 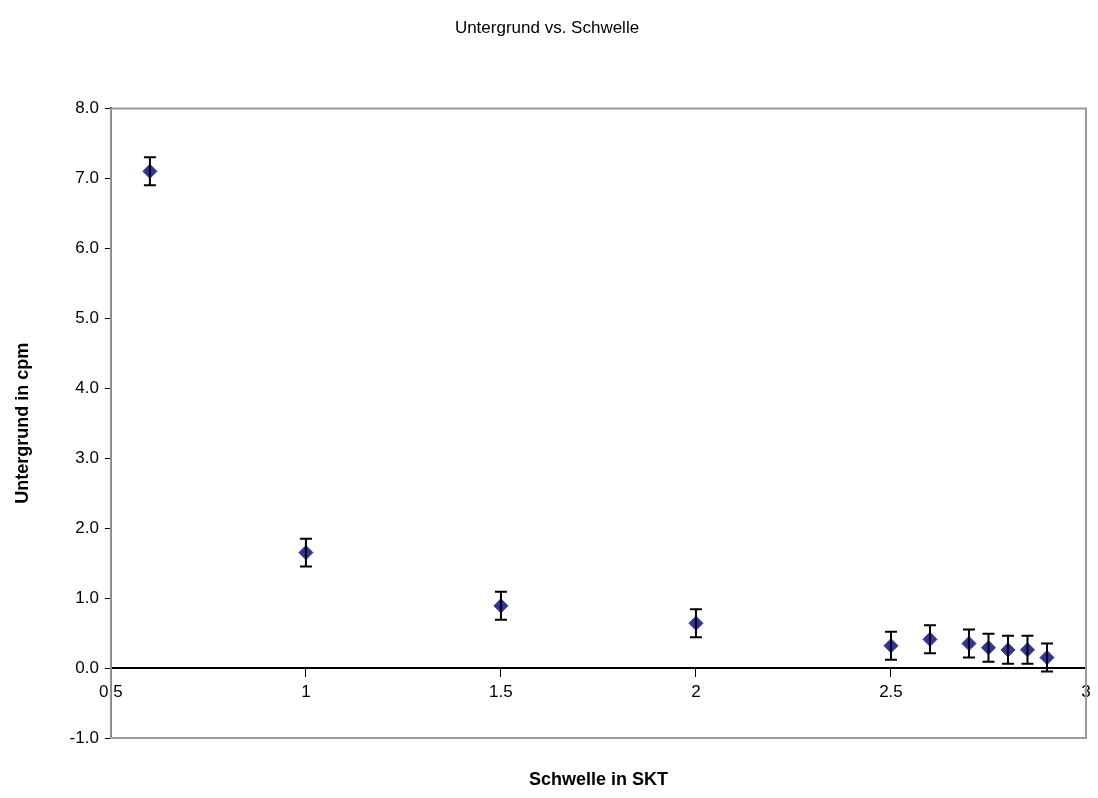 What do you see at coordinates (598, 778) in the screenshot?
I see `x-axis-title: Schwelle in SKT` at bounding box center [598, 778].